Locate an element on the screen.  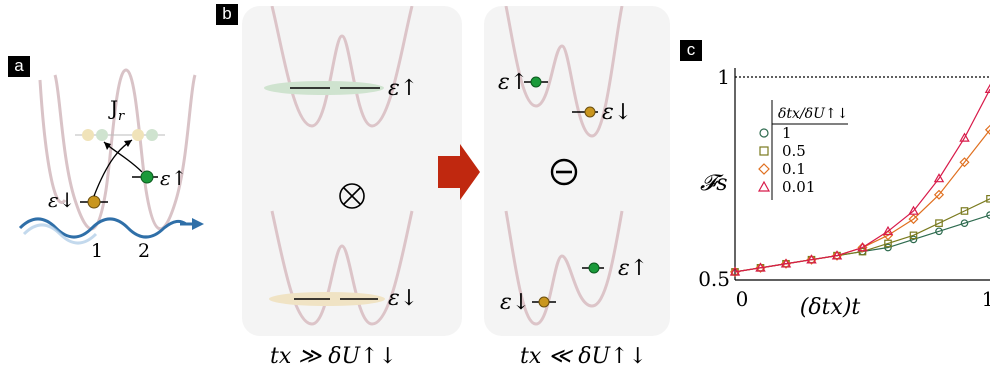
panel-label-a: a is located at coordinates (19, 66).